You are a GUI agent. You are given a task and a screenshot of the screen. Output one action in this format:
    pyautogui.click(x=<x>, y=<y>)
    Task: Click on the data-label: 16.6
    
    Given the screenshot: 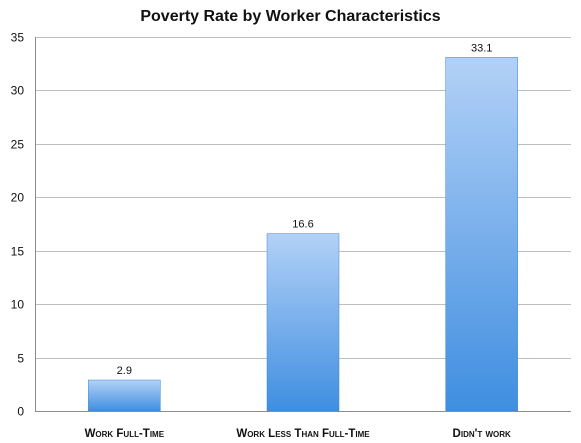 What is the action you would take?
    pyautogui.click(x=302, y=225)
    